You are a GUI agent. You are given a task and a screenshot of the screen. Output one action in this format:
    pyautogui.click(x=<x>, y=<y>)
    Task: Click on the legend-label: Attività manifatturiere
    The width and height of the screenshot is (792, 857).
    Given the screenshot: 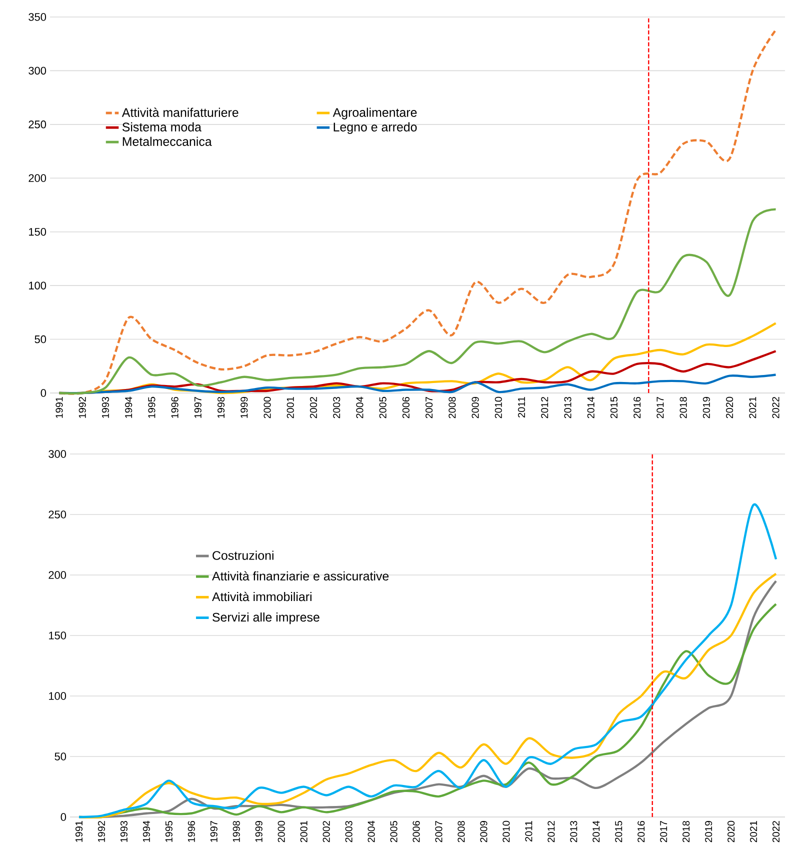 What is the action you would take?
    pyautogui.click(x=180, y=112)
    